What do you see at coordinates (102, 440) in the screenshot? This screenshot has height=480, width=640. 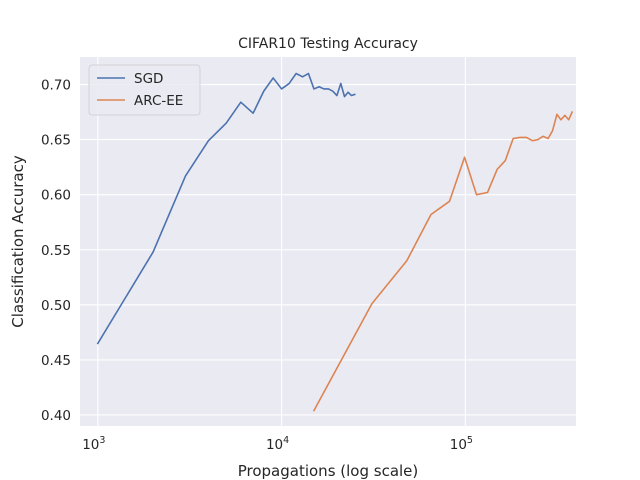 I see `x-tick-exponent: 3` at bounding box center [102, 440].